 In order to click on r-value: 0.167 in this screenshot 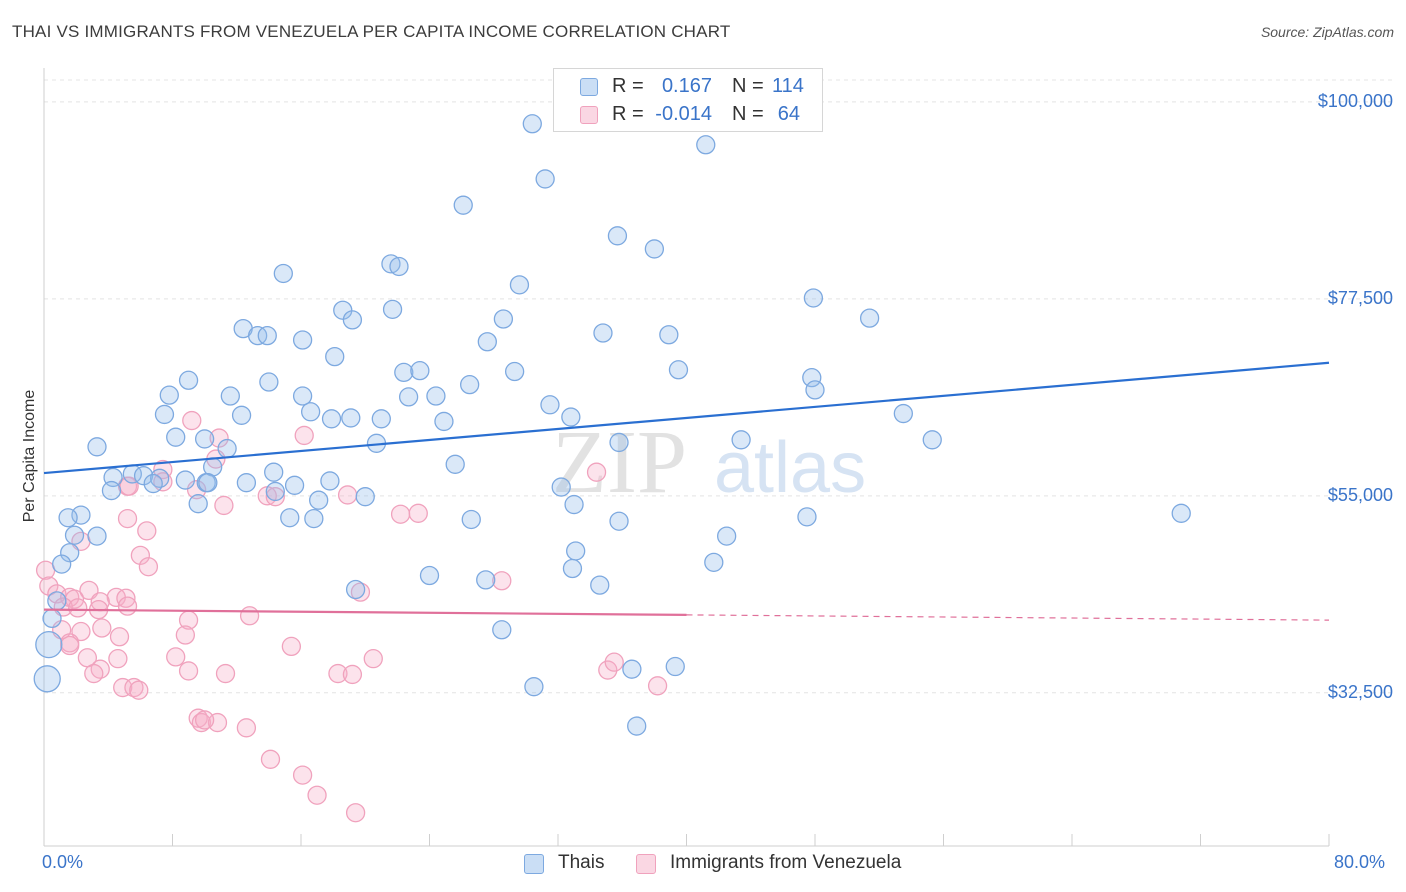, I will do `click(686, 86)`.